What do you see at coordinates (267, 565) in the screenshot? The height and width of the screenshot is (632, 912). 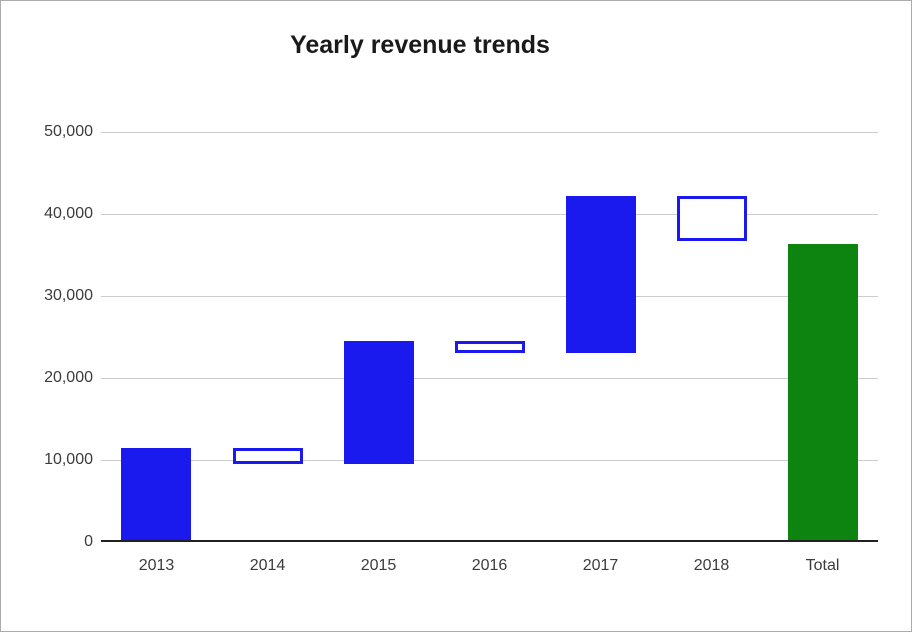 I see `x-axis-label: 2014` at bounding box center [267, 565].